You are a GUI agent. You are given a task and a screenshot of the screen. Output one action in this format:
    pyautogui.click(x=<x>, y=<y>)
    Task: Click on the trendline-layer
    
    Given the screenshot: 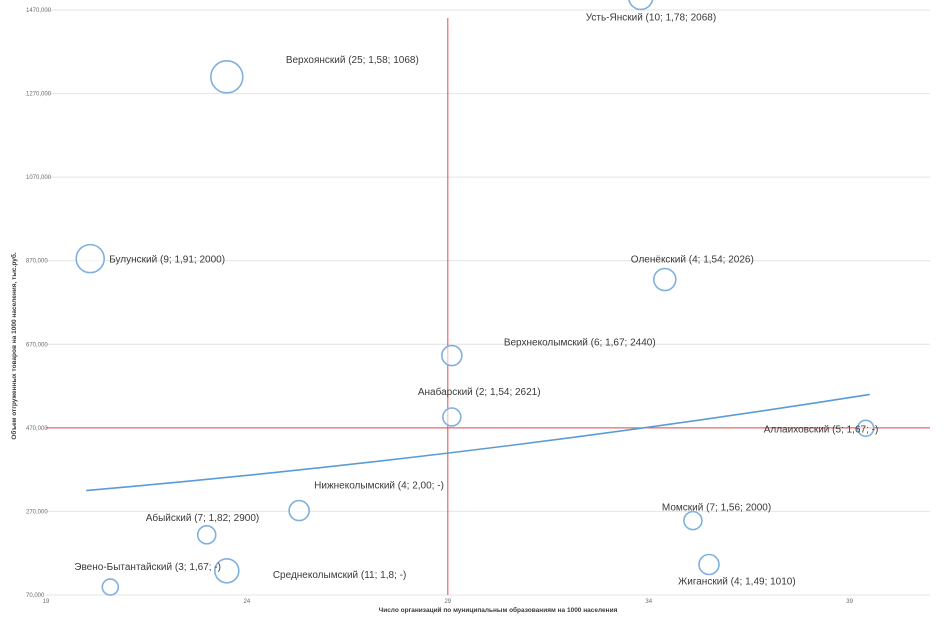 What is the action you would take?
    pyautogui.click(x=478, y=442)
    